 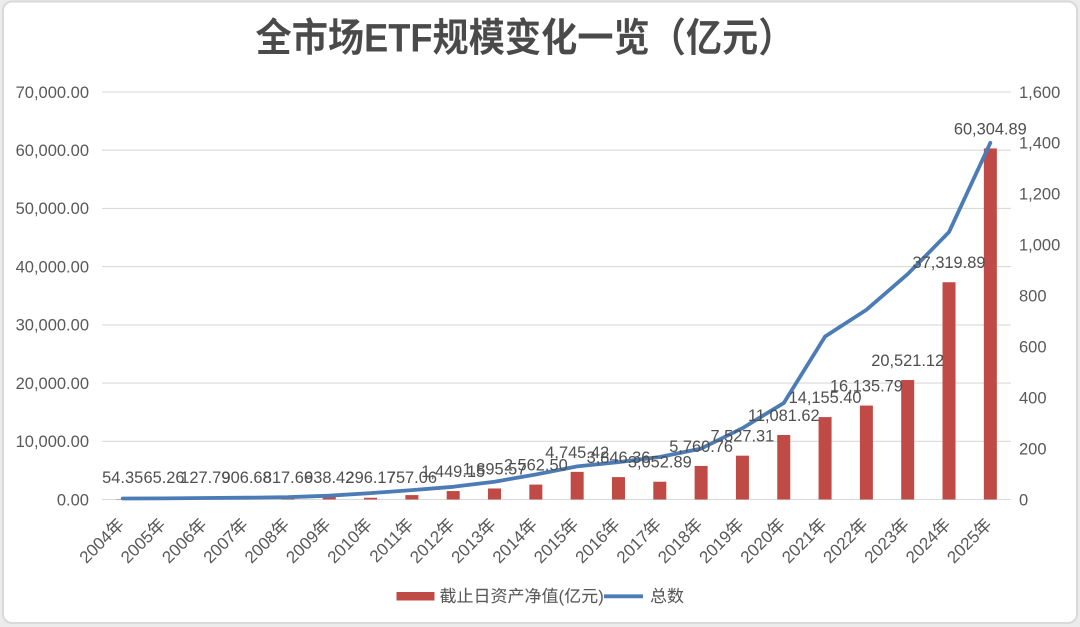 I want to click on svg-text: 70,000.00, so click(x=52, y=93).